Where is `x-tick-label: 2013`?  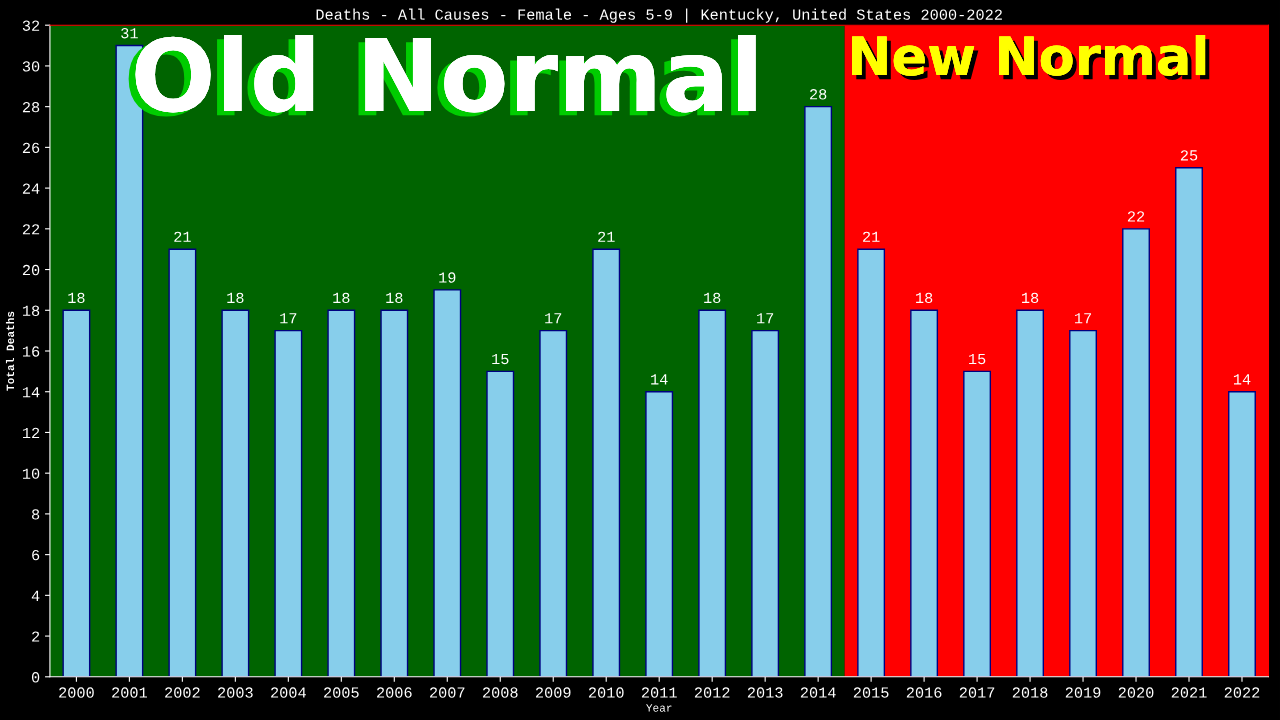
x-tick-label: 2013 is located at coordinates (765, 692).